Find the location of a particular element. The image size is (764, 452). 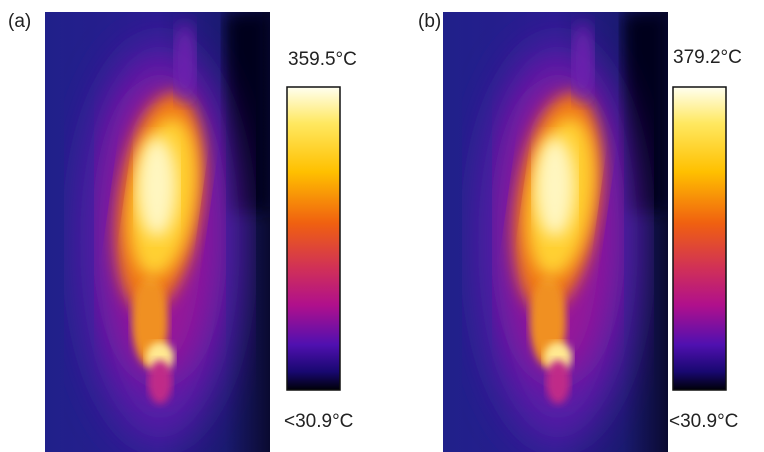

colorbar-max: 359.5°C is located at coordinates (322, 59).